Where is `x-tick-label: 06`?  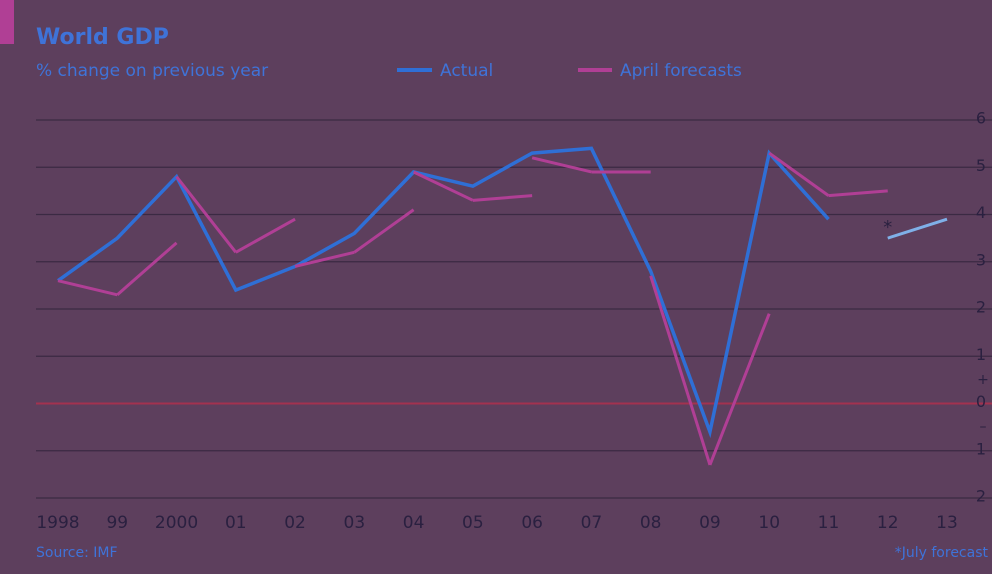
x-tick-label: 06 is located at coordinates (532, 523).